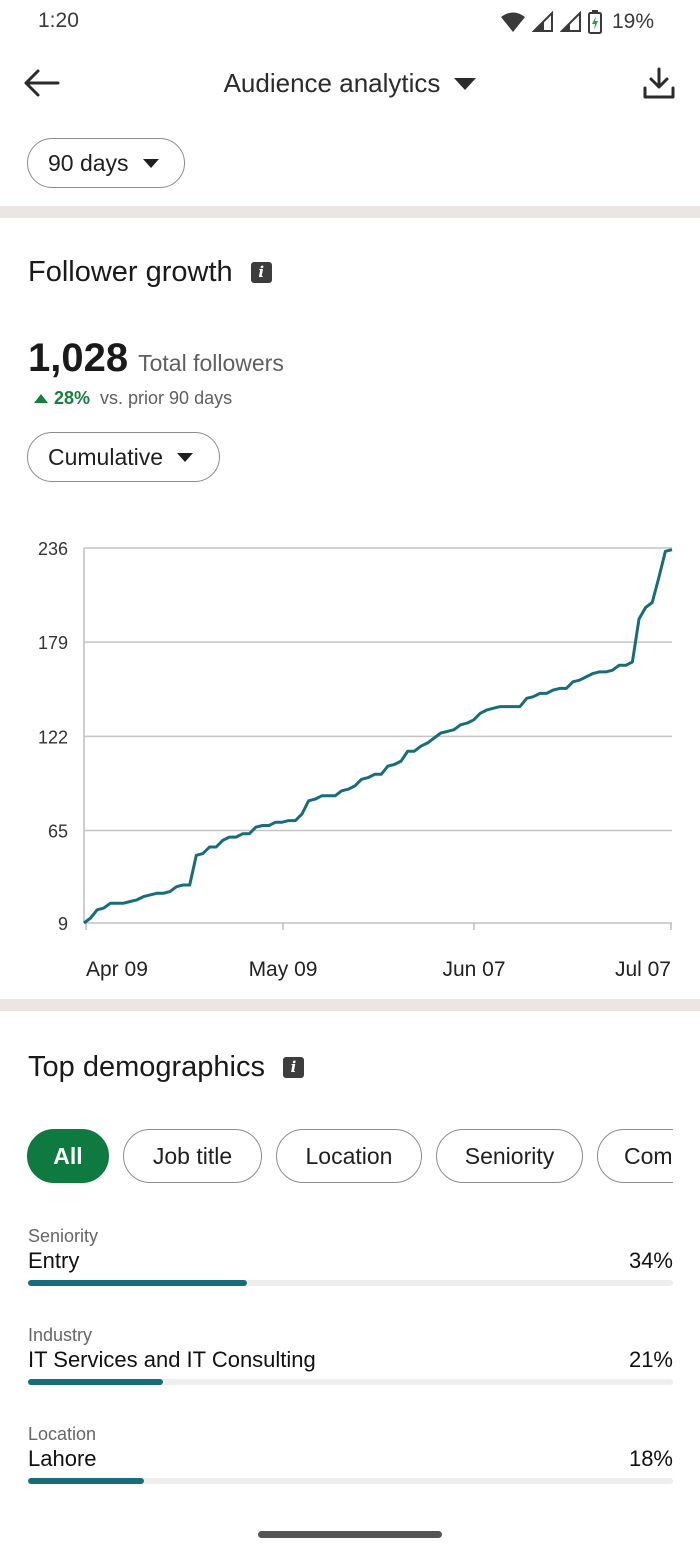  I want to click on battery-percent: 19%, so click(632, 21).